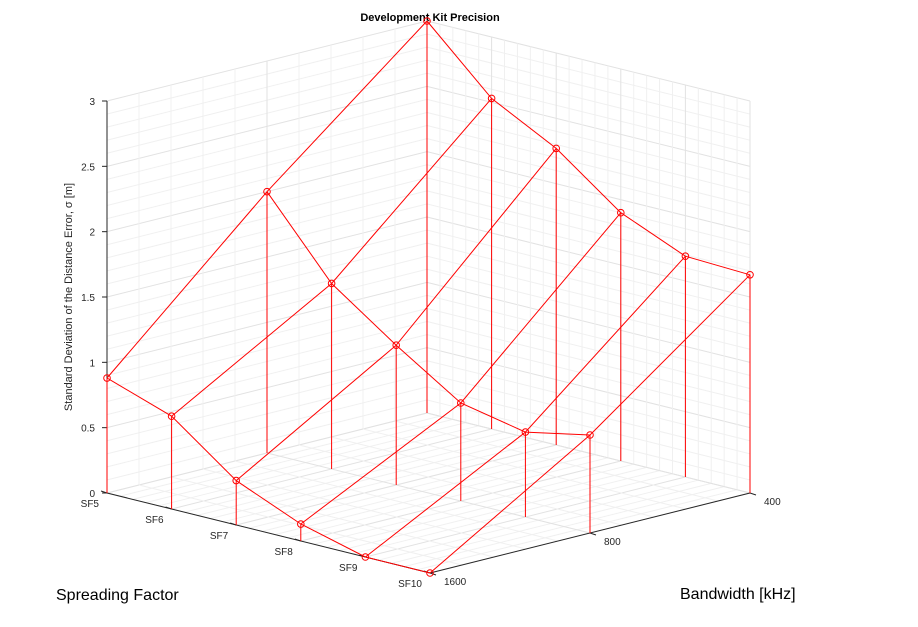  Describe the element at coordinates (154, 520) in the screenshot. I see `x-tick-label: SF6` at that location.